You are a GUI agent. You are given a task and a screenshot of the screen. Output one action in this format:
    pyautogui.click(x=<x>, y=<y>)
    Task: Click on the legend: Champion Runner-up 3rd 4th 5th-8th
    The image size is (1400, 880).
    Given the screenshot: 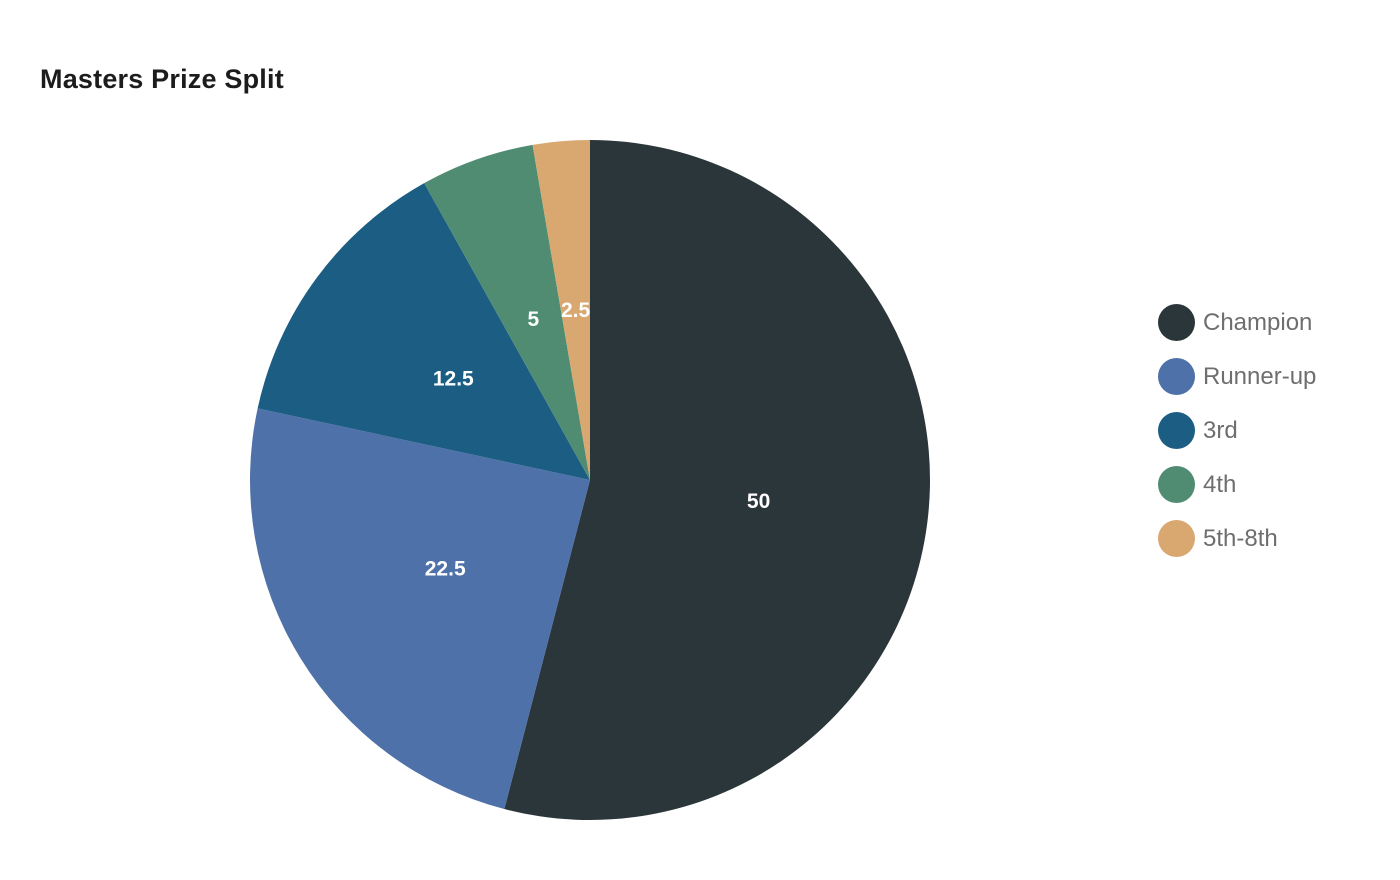 What is the action you would take?
    pyautogui.click(x=1237, y=430)
    